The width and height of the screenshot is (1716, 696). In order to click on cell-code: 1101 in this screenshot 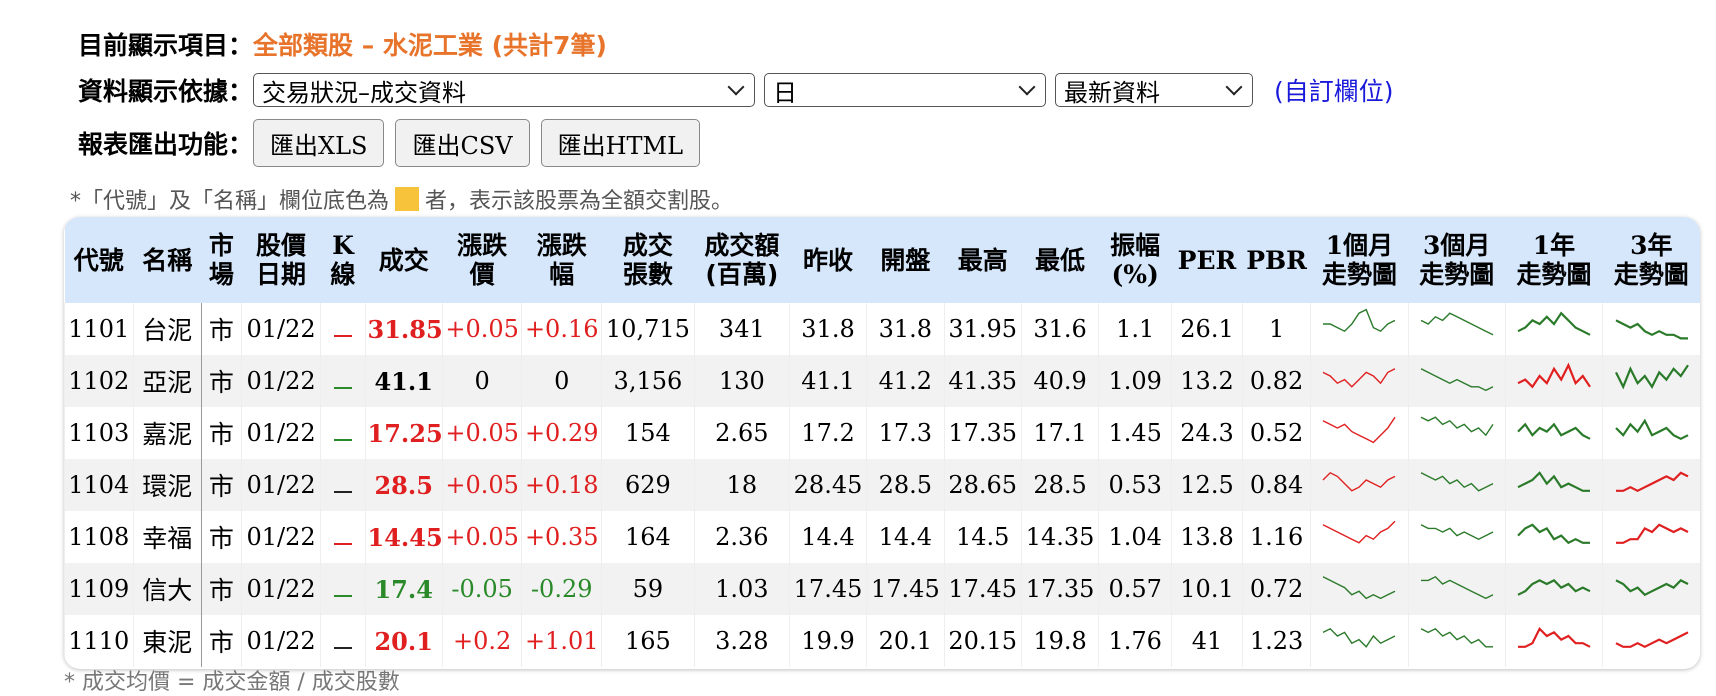, I will do `click(98, 329)`.